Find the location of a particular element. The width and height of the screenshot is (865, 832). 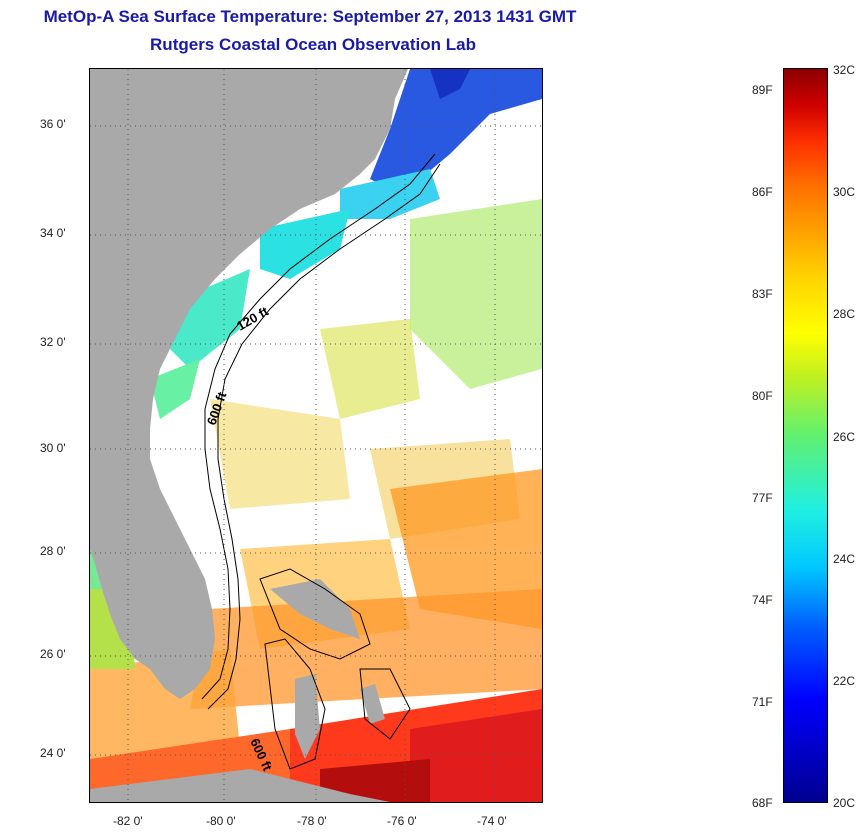

colorbar-label-89f: 89F is located at coordinates (762, 90).